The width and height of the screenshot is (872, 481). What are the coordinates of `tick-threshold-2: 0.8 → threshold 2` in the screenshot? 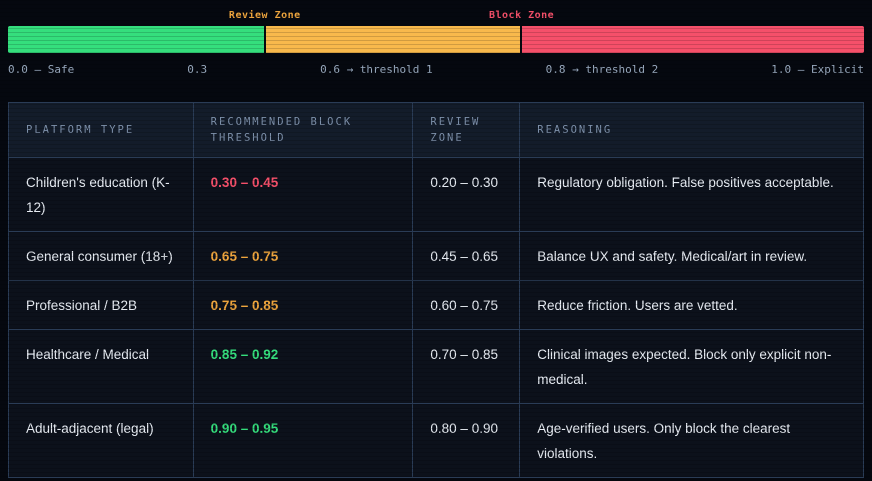 It's located at (602, 69).